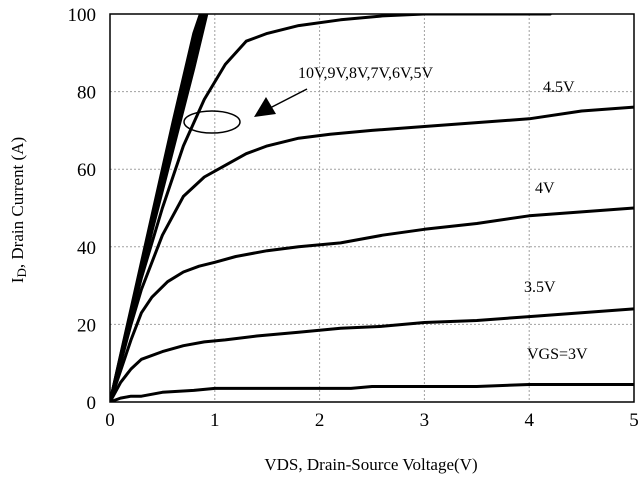 This screenshot has height=479, width=638. I want to click on y-tick-label: 20, so click(86, 325).